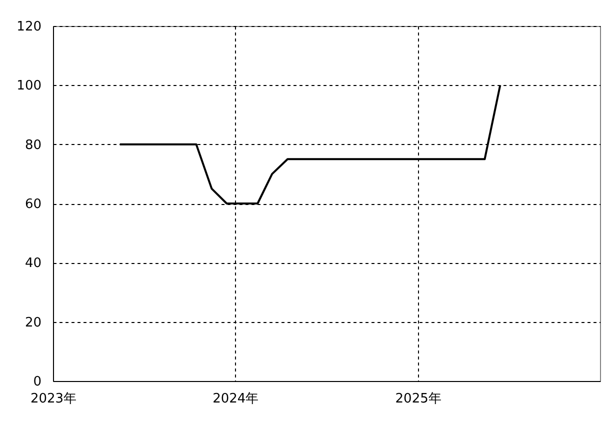 This screenshot has width=615, height=424. Describe the element at coordinates (29, 86) in the screenshot. I see `y-tick-label: 100` at that location.